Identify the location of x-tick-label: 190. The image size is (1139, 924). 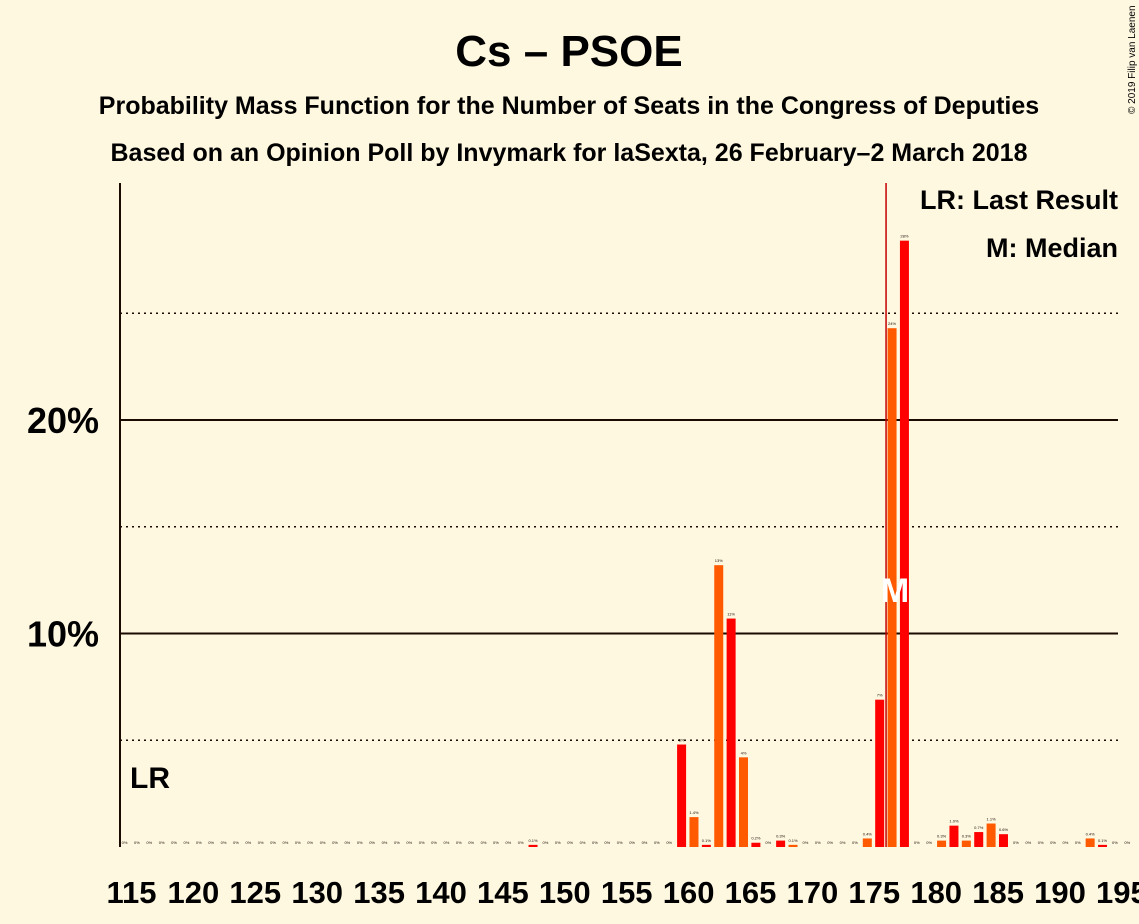
(1060, 892).